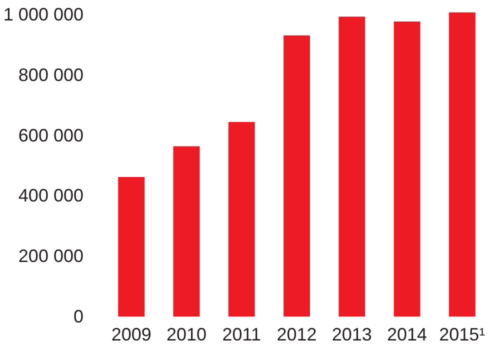  Describe the element at coordinates (51, 135) in the screenshot. I see `y-tick-label: 600 000` at that location.